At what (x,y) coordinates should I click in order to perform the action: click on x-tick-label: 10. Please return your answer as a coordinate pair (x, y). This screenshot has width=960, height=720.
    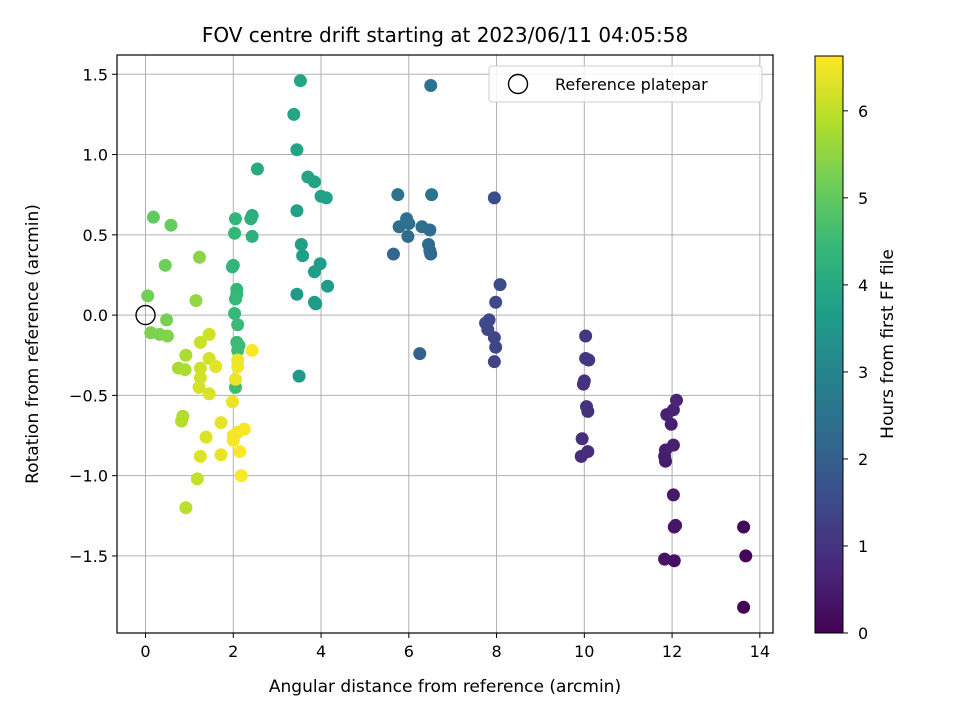
    Looking at the image, I should click on (584, 651).